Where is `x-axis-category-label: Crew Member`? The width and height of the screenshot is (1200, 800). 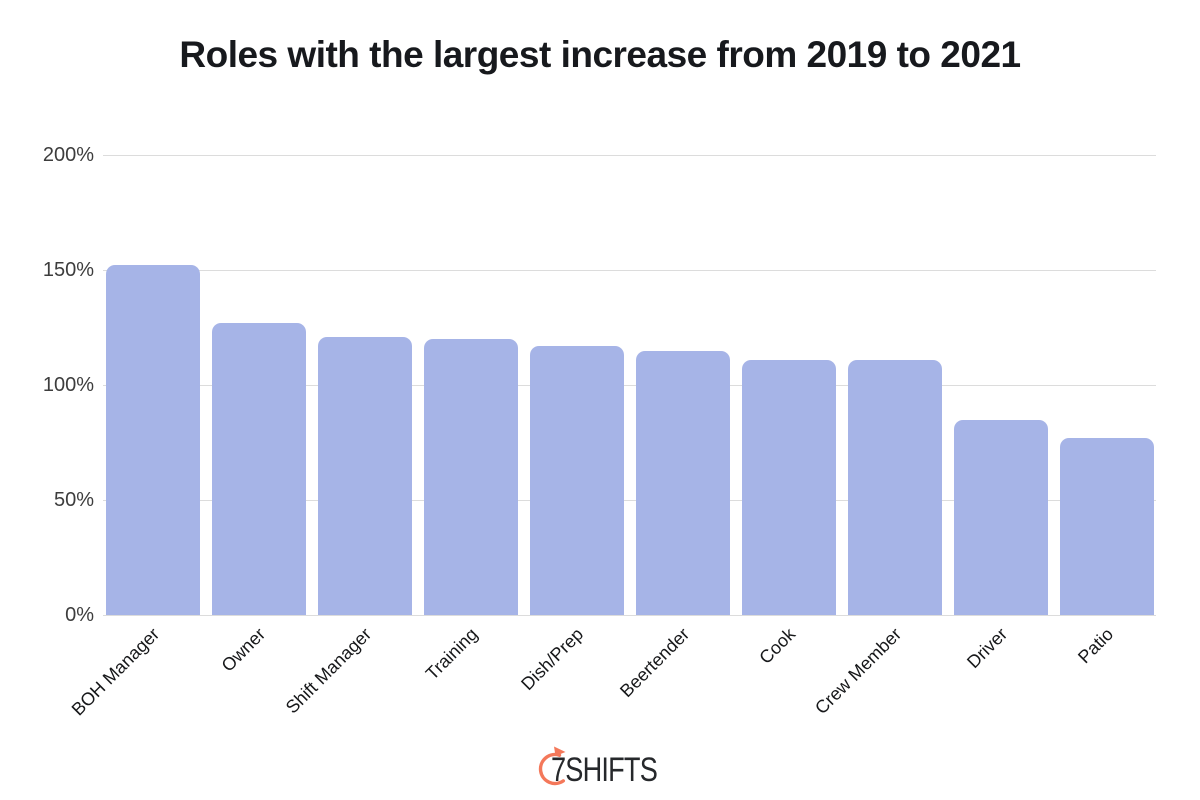
x-axis-category-label: Crew Member is located at coordinates (858, 671).